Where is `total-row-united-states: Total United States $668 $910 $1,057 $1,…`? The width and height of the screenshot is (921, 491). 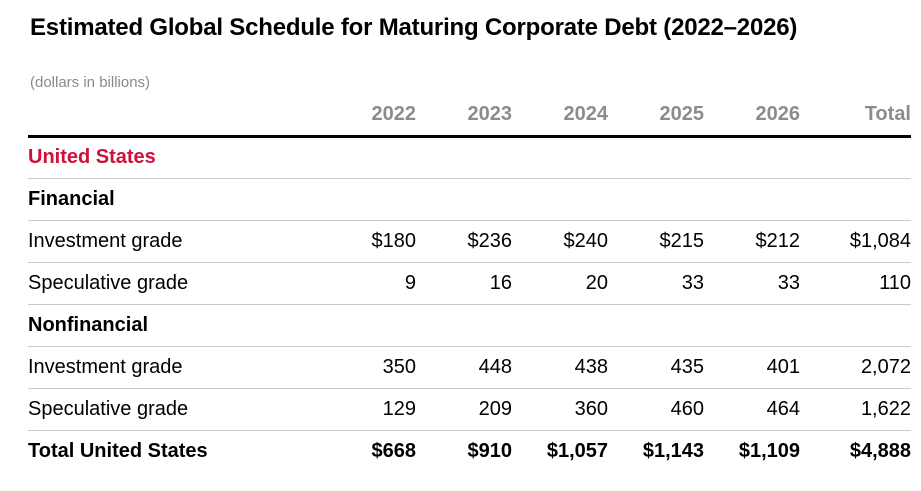 total-row-united-states: Total United States $668 $910 $1,057 $1,… is located at coordinates (469, 451).